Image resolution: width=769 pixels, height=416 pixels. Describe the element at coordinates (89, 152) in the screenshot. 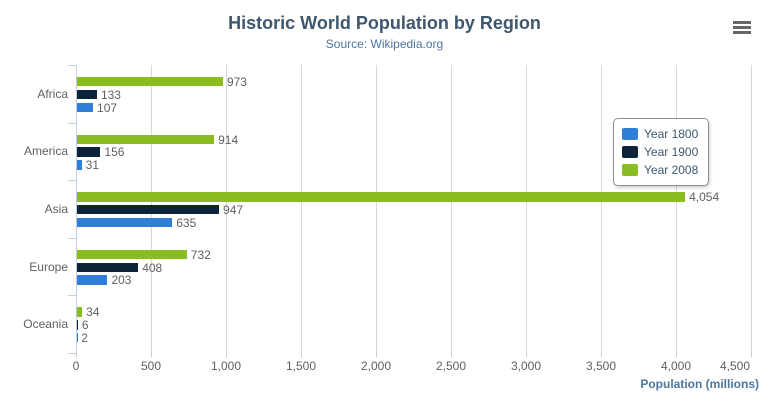

I see `bar-year-1900-america` at that location.